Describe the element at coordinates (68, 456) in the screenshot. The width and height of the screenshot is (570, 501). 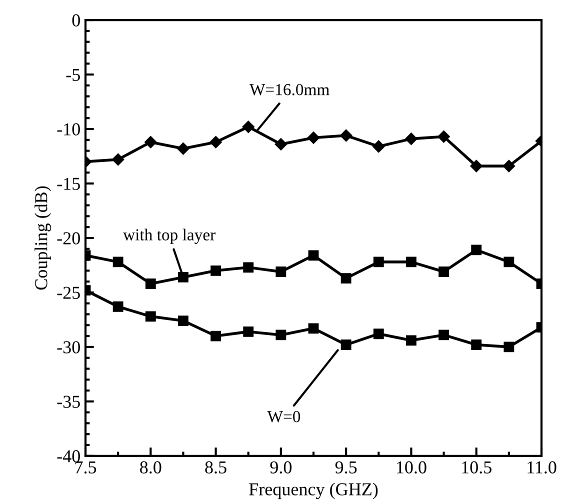
I see `y-tick-label: -40` at that location.